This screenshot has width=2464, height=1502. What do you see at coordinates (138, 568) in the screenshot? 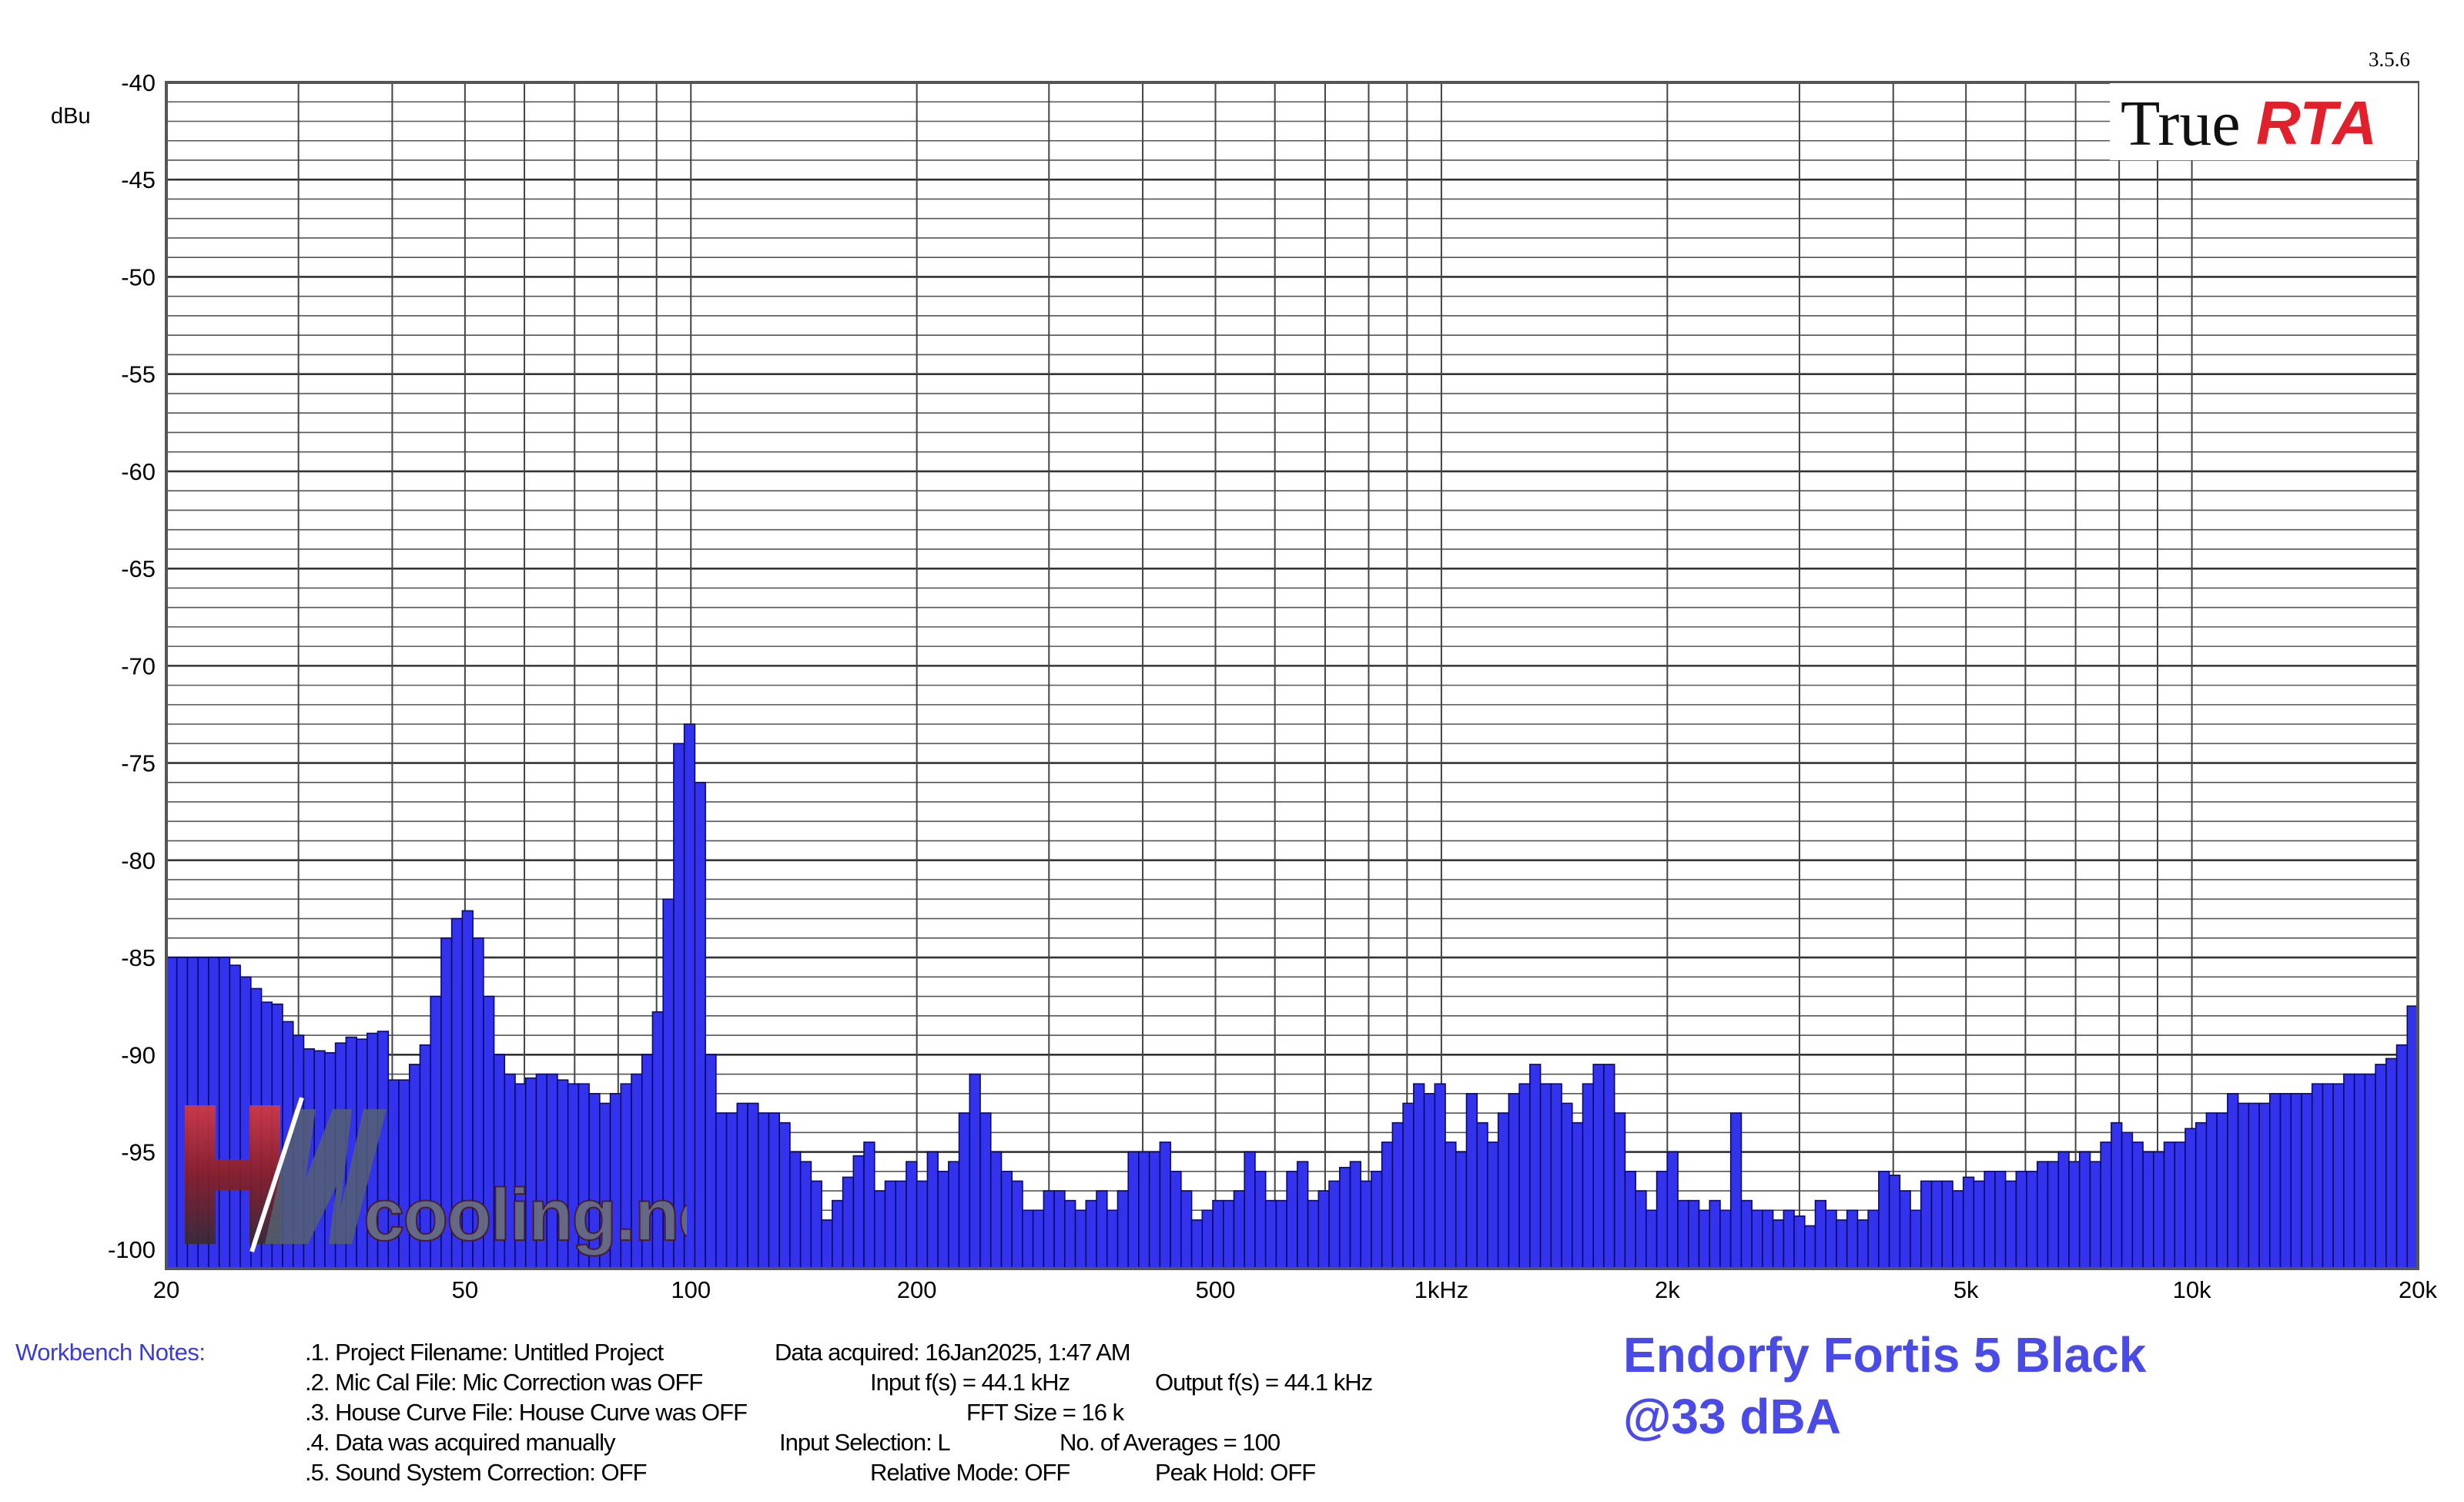
I see `y-tick-label: -65` at bounding box center [138, 568].